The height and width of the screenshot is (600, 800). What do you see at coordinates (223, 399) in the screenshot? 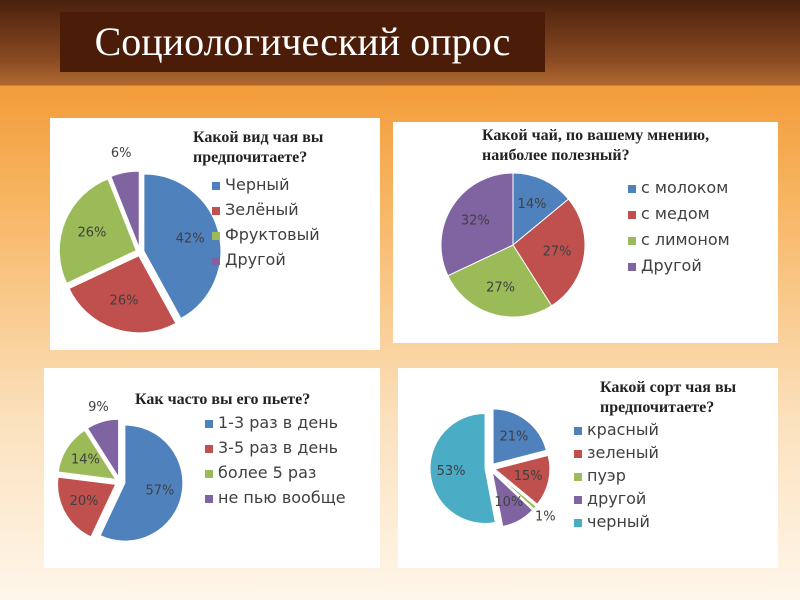
I see `chart-title: Как часто вы его пьете?` at bounding box center [223, 399].